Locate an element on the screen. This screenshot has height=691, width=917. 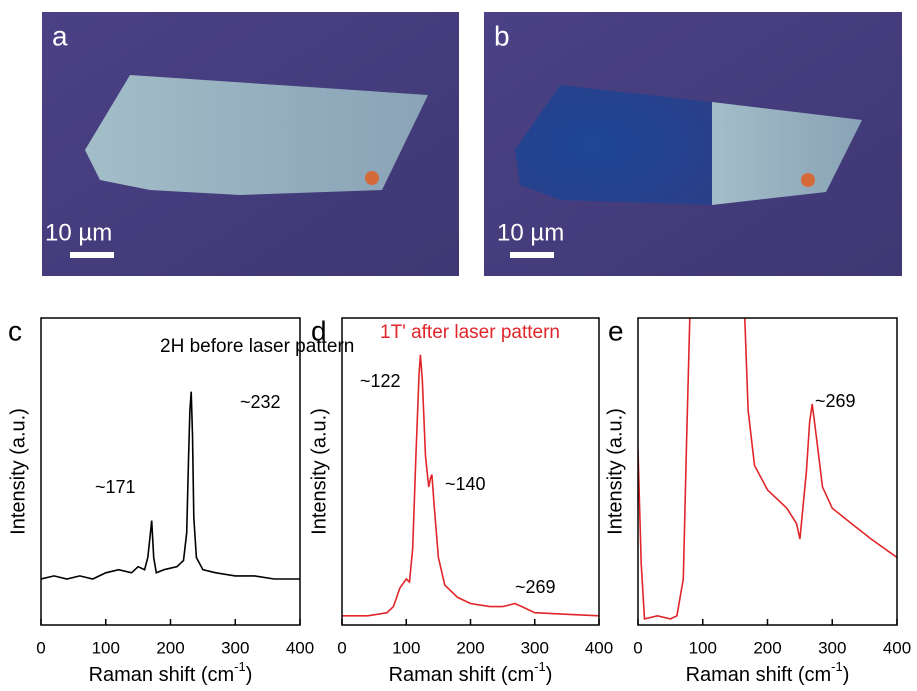
chart-title: 2H before laser pattern is located at coordinates (257, 346).